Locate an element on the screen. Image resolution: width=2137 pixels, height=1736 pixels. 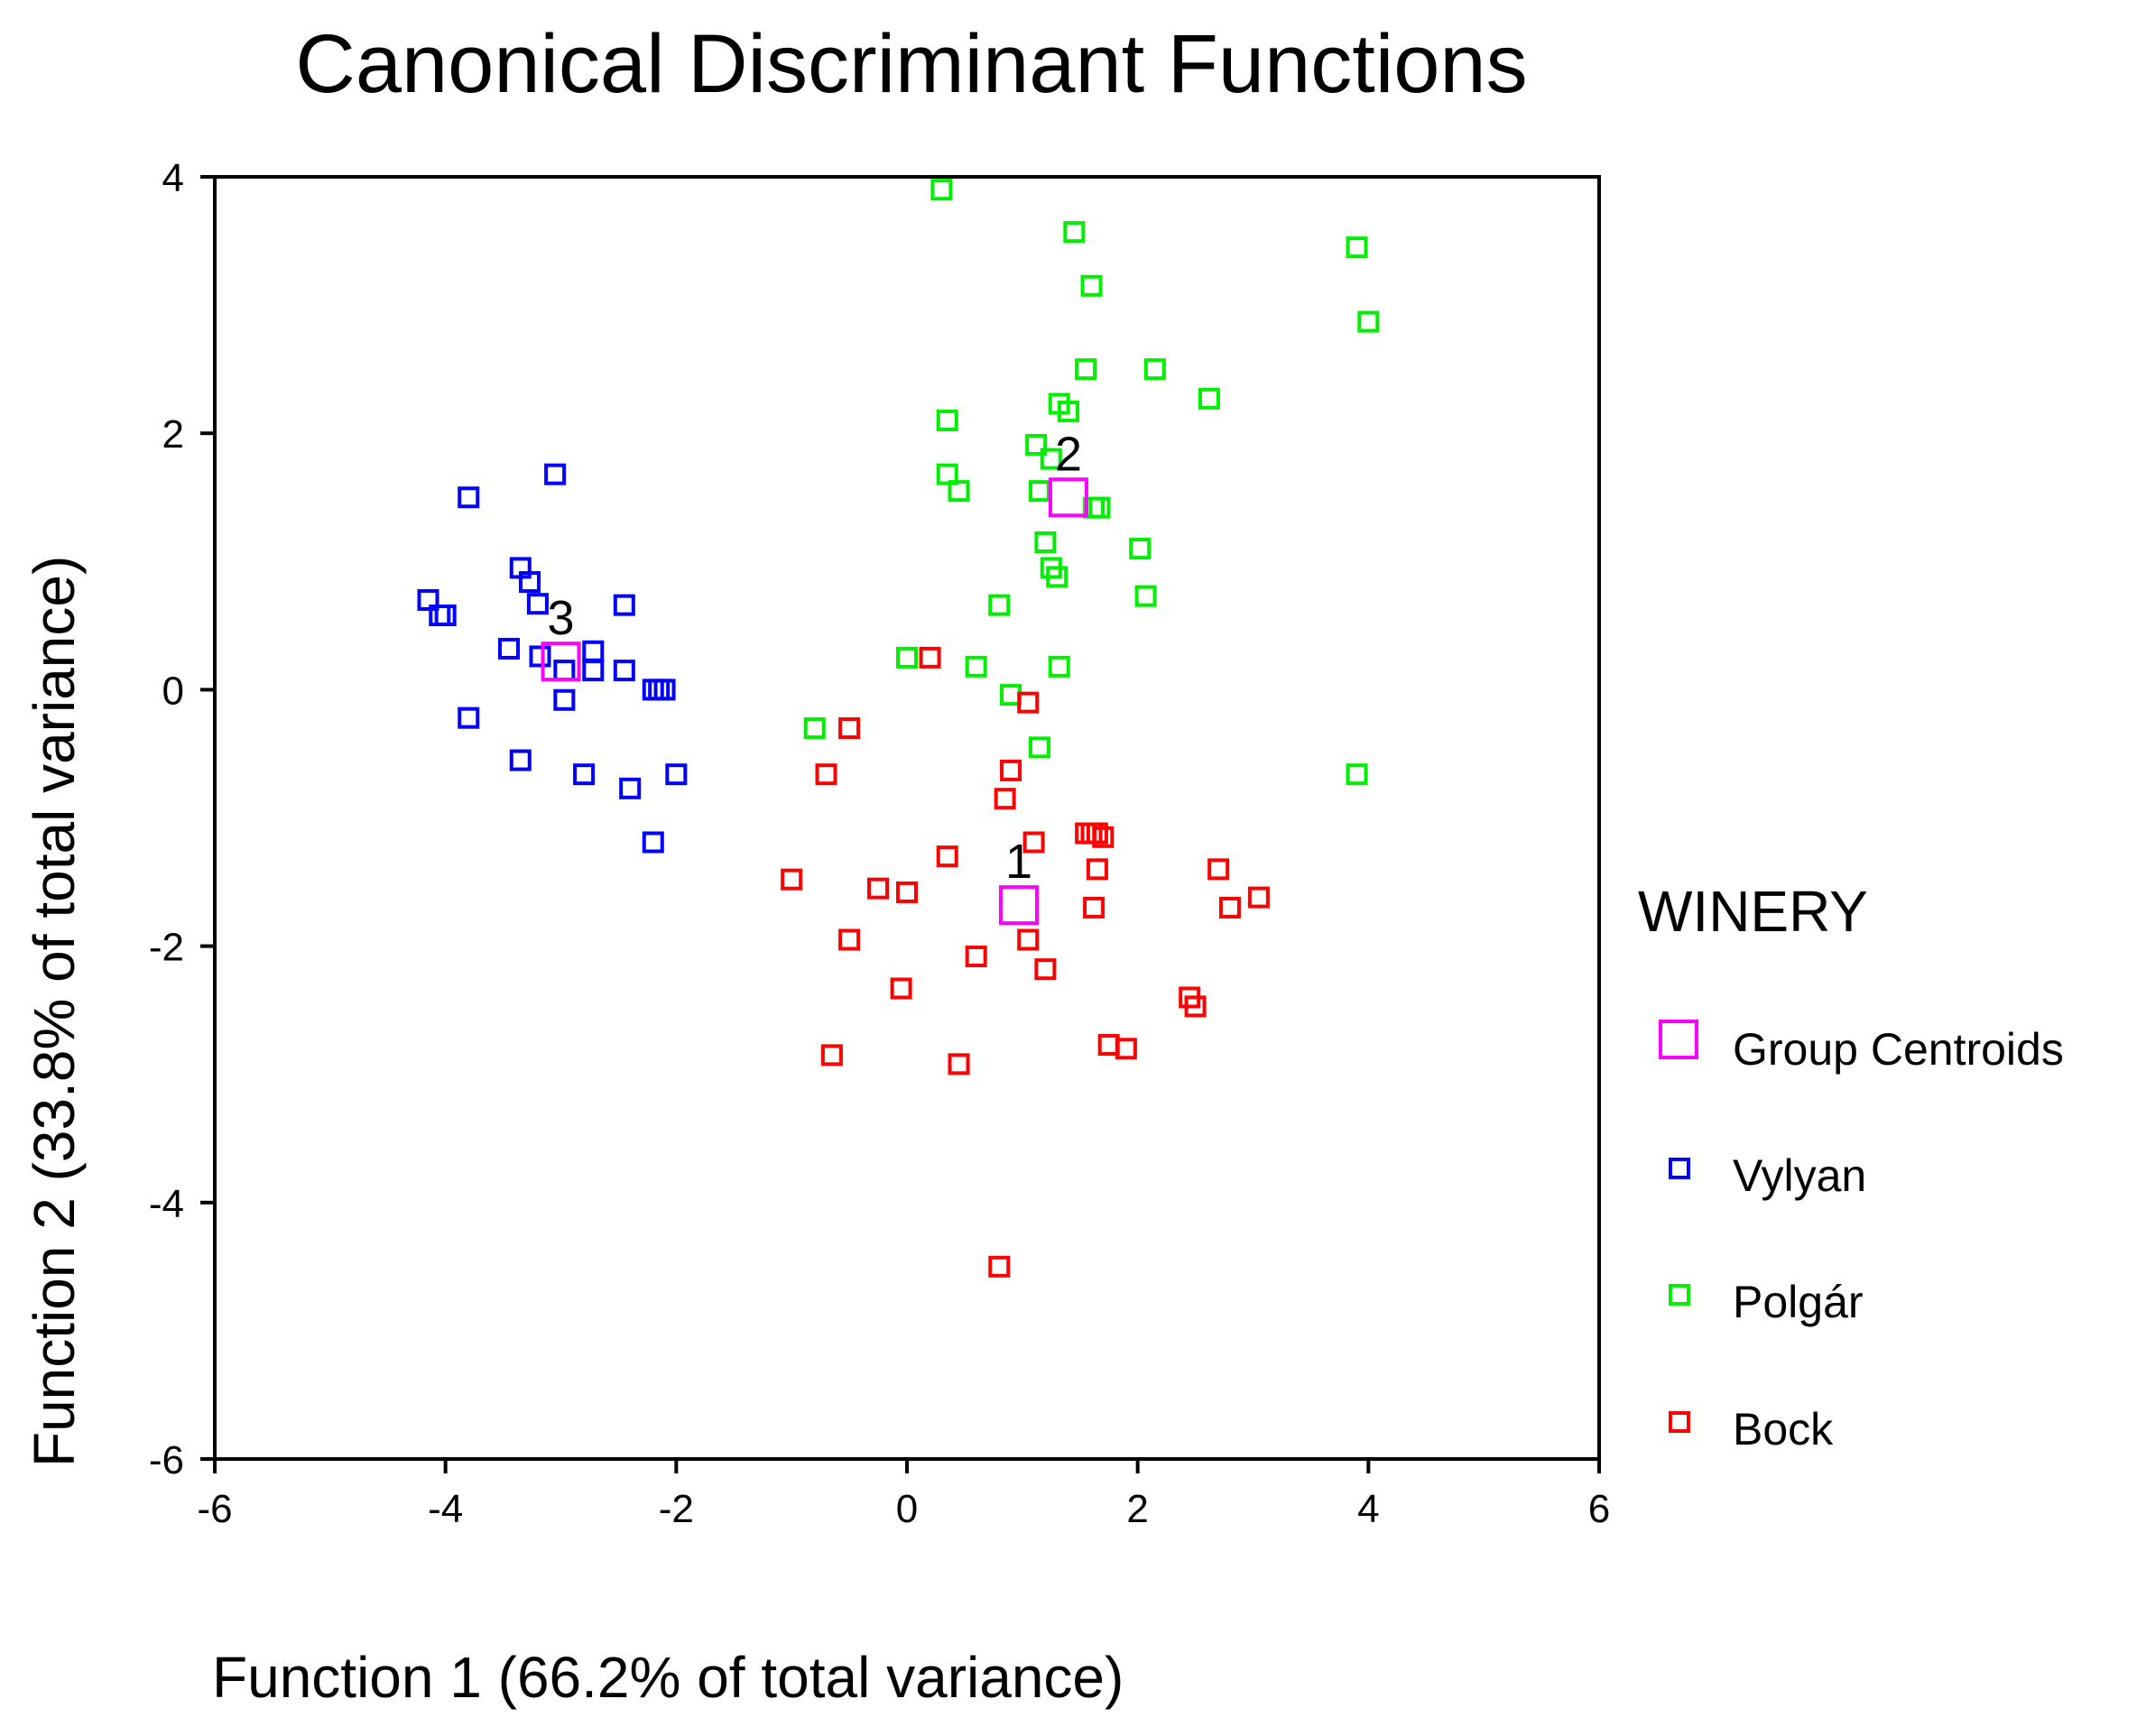
legend-swatch-vylyan is located at coordinates (1680, 1169).